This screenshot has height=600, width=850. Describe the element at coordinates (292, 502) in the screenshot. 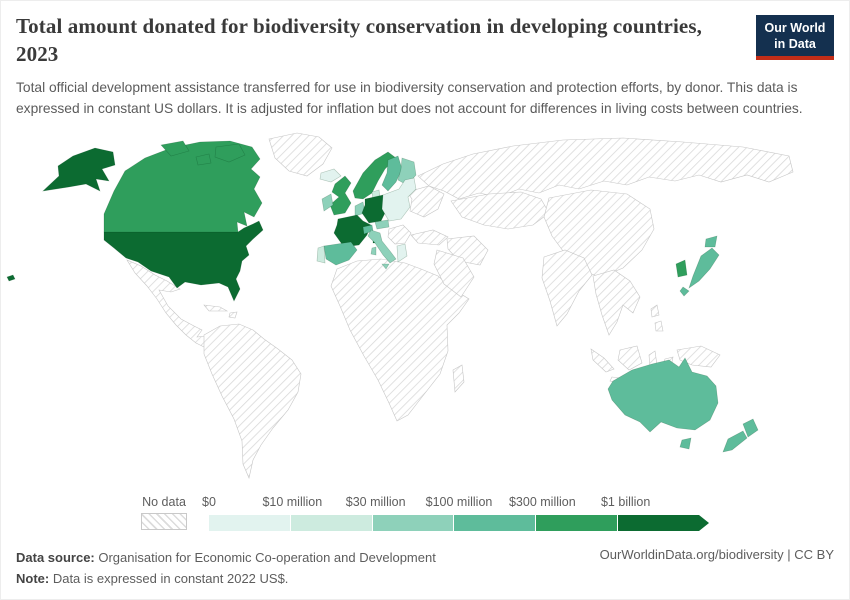

I see `legend-tick-1: $10 million` at that location.